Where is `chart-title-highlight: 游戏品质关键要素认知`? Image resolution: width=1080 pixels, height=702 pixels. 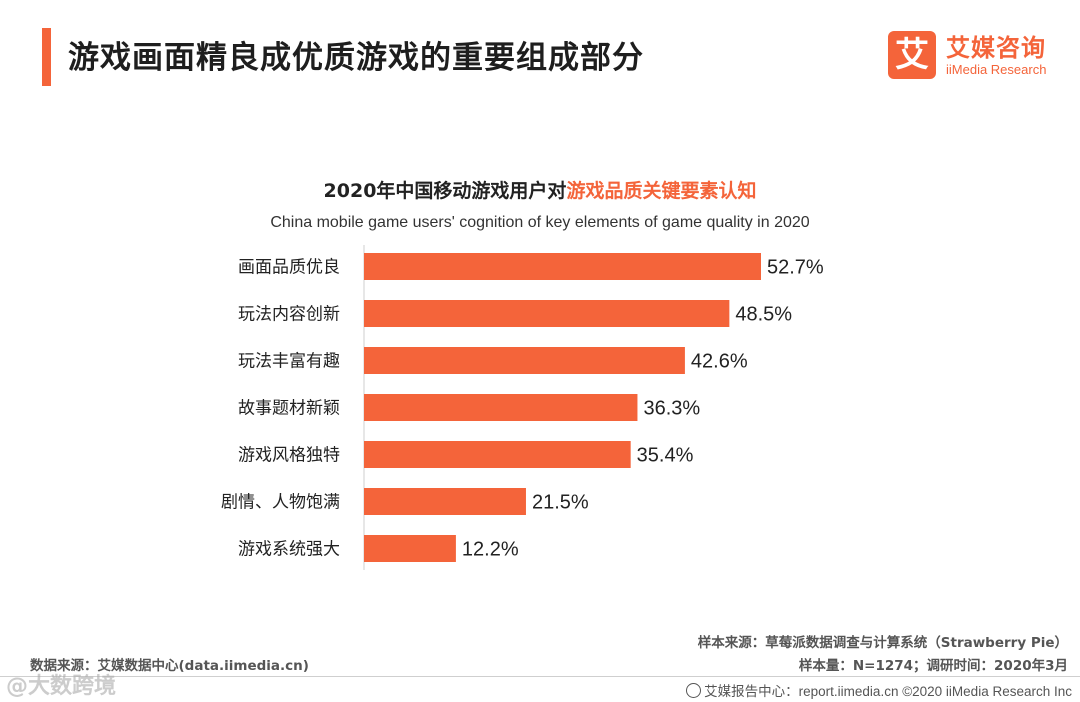
chart-title-highlight: 游戏品质关键要素认知 is located at coordinates (661, 191).